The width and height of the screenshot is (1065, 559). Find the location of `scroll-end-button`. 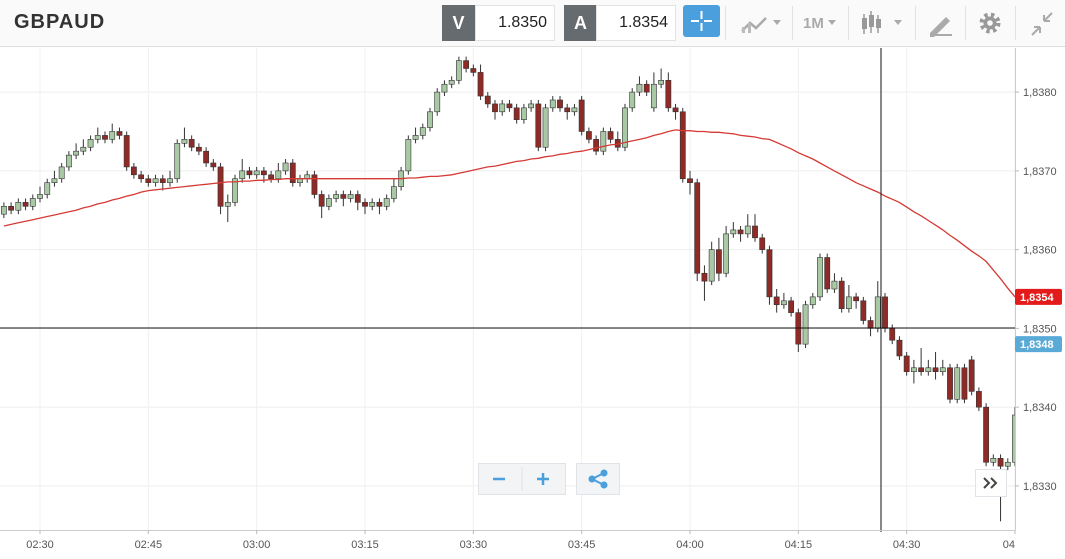

scroll-end-button is located at coordinates (991, 483).